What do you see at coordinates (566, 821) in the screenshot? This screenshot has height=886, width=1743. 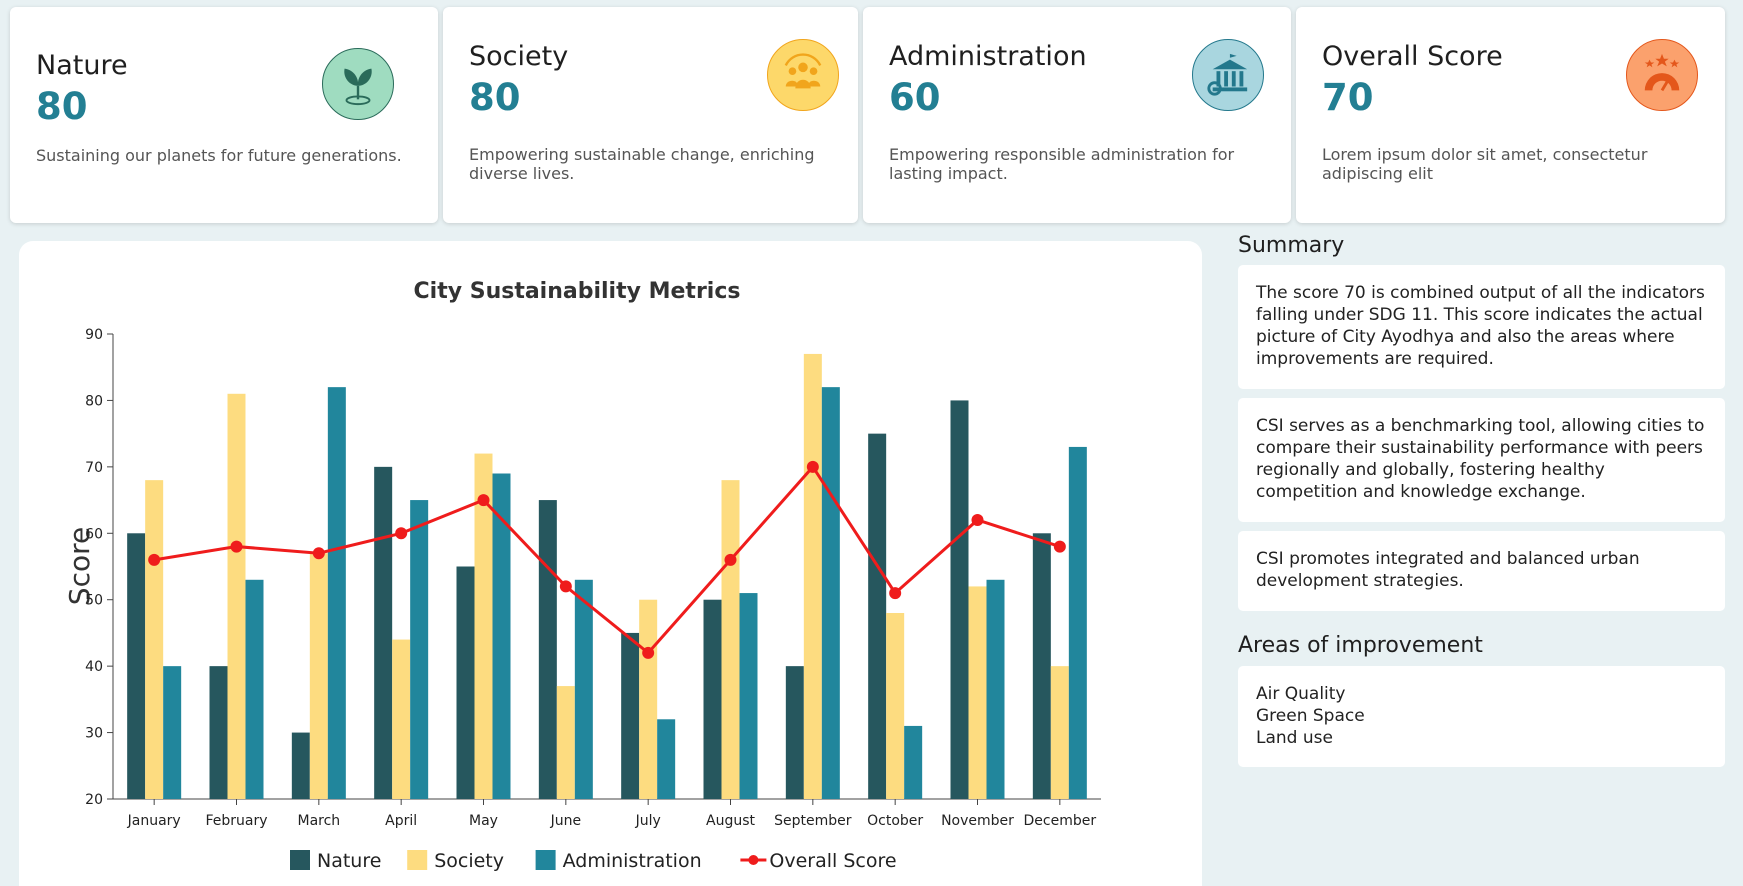 I see `x-tick-label: June` at bounding box center [566, 821].